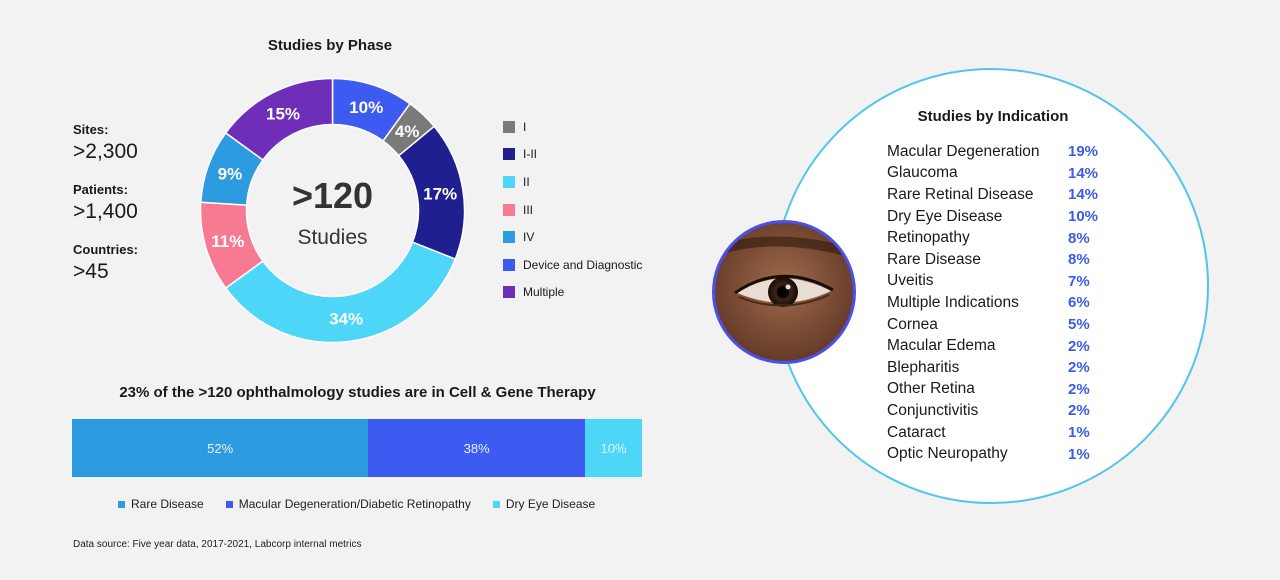  What do you see at coordinates (947, 454) in the screenshot?
I see `indication-name: Optic Neuropathy` at bounding box center [947, 454].